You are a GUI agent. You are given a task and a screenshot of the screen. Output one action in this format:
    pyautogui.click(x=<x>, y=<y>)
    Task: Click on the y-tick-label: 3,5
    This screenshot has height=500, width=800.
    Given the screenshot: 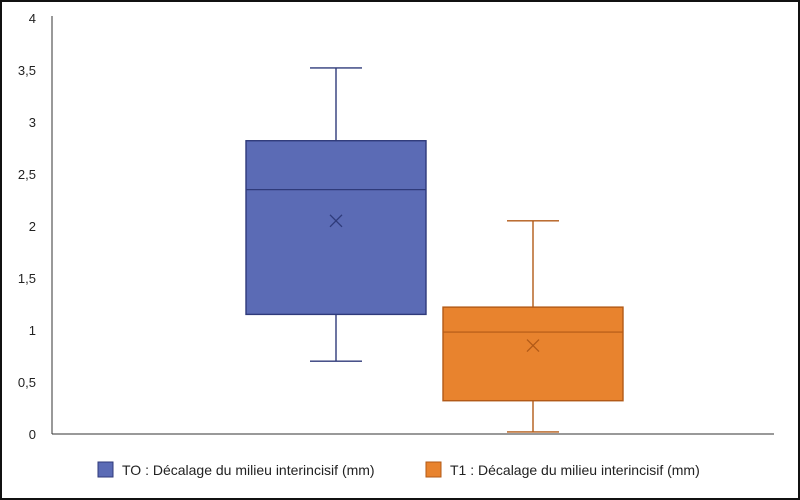 What is the action you would take?
    pyautogui.click(x=27, y=70)
    